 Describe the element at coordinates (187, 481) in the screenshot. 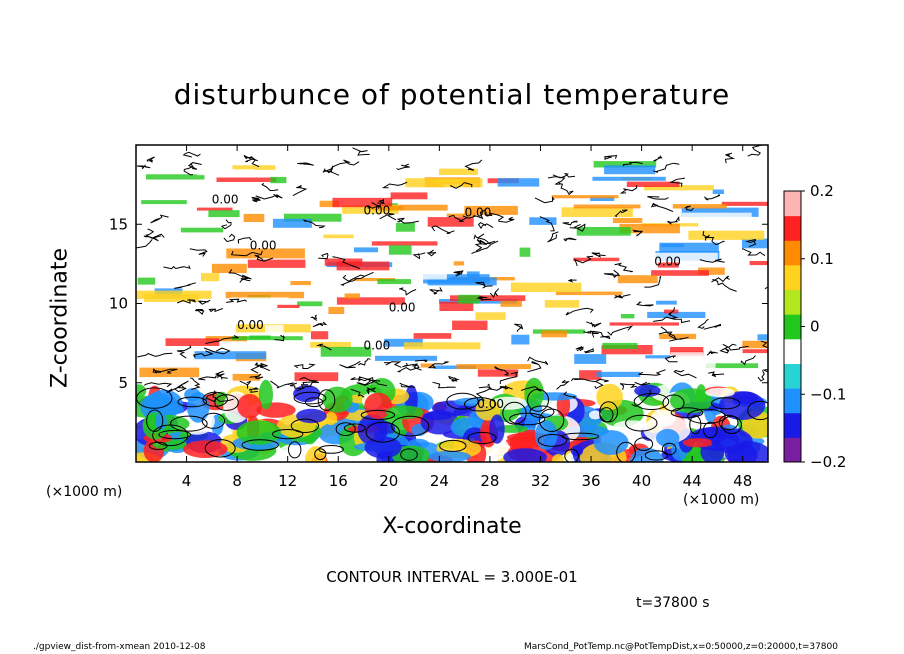

I see `x-tick-label: 4` at that location.